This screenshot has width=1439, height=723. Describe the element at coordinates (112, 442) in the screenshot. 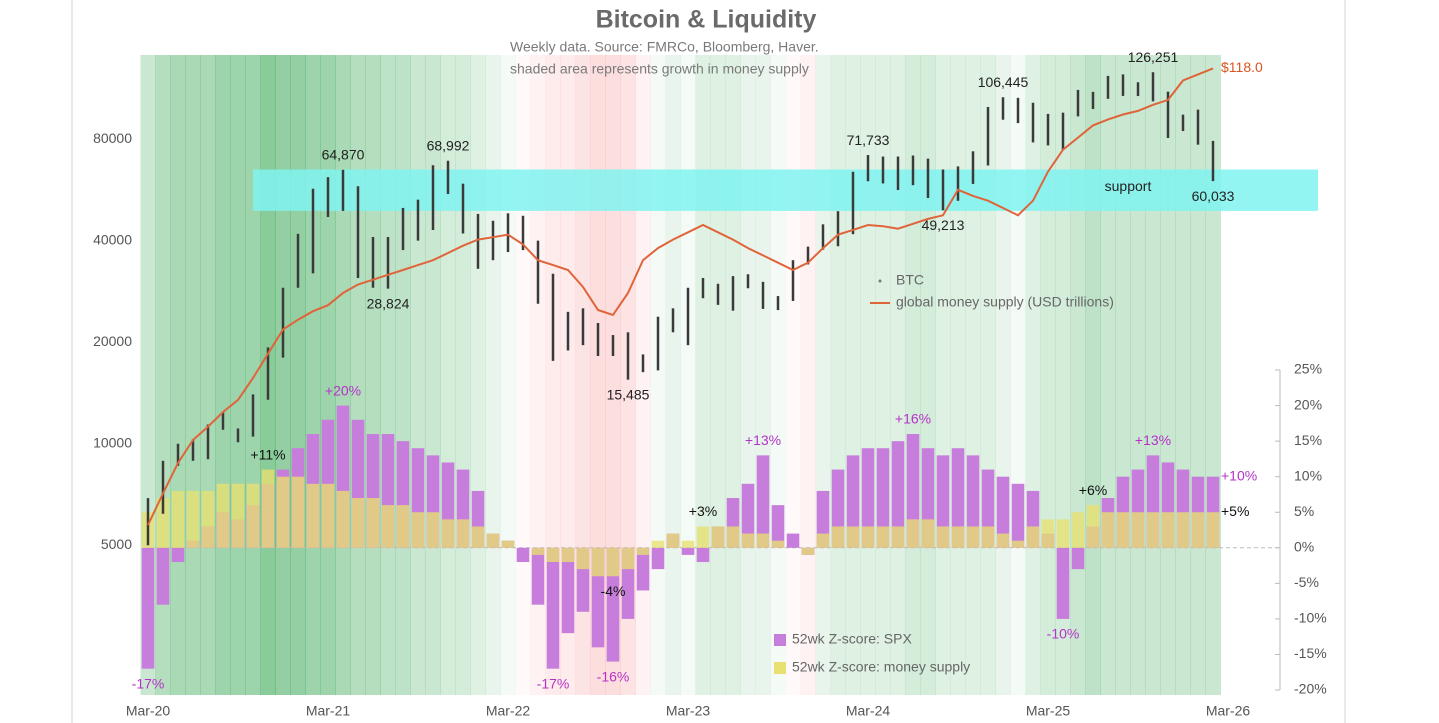

I see `y-tick-label: 10000` at that location.